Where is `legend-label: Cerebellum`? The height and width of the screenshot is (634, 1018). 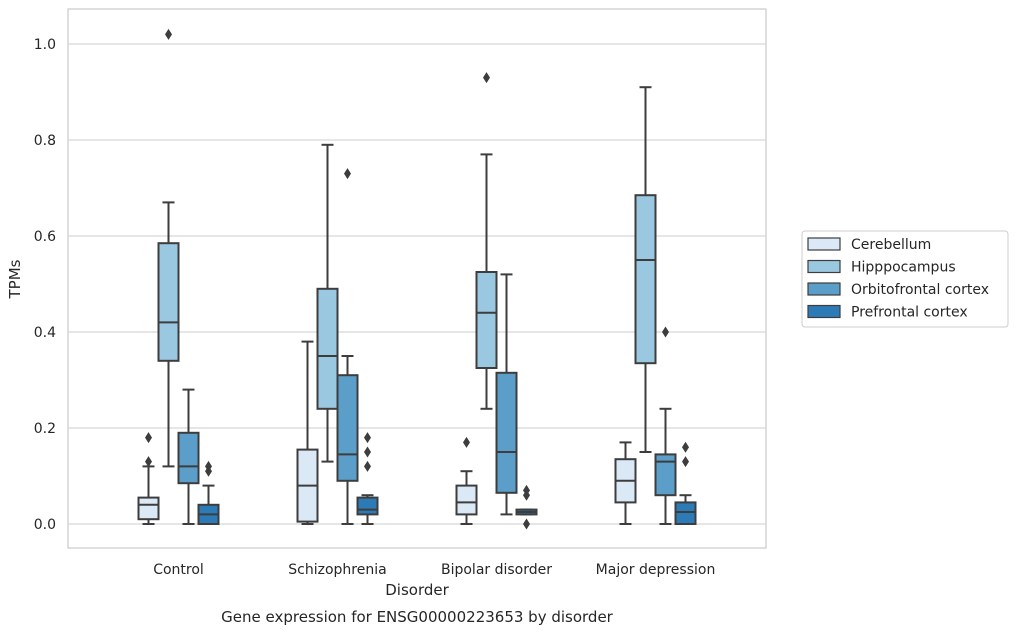 legend-label: Cerebellum is located at coordinates (891, 245).